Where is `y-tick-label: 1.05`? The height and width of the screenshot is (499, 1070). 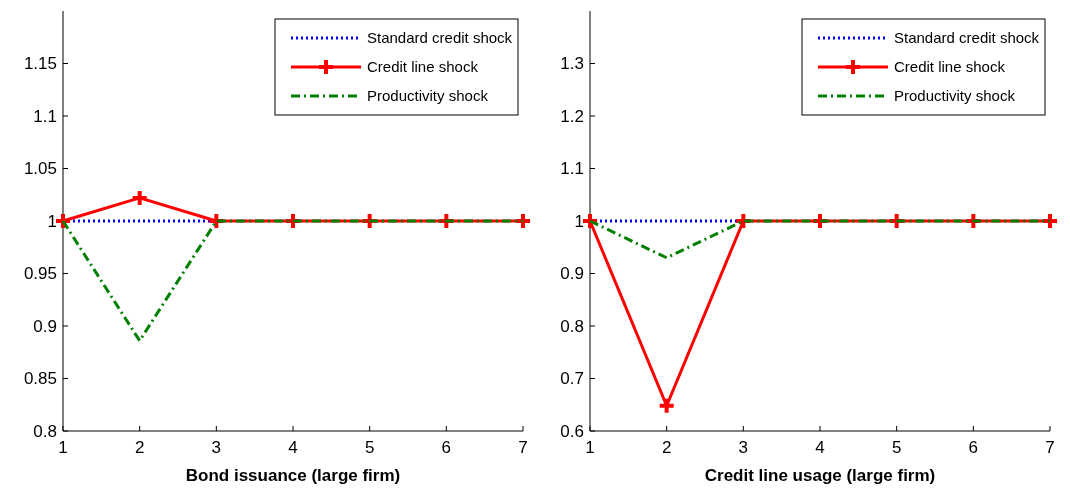 y-tick-label: 1.05 is located at coordinates (40, 169).